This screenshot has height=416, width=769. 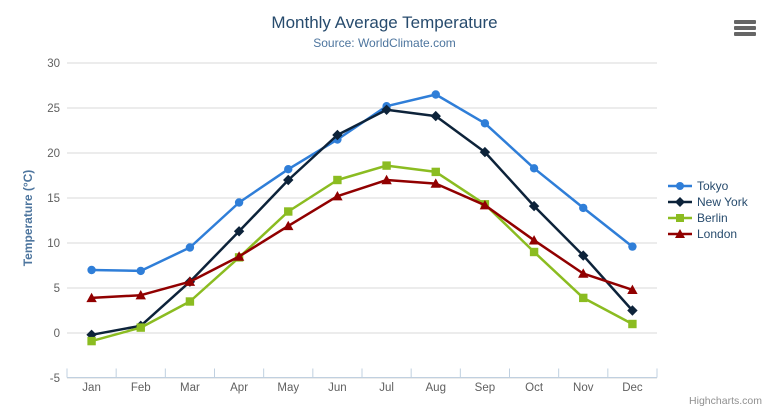 What do you see at coordinates (288, 388) in the screenshot?
I see `x-axis-label: May` at bounding box center [288, 388].